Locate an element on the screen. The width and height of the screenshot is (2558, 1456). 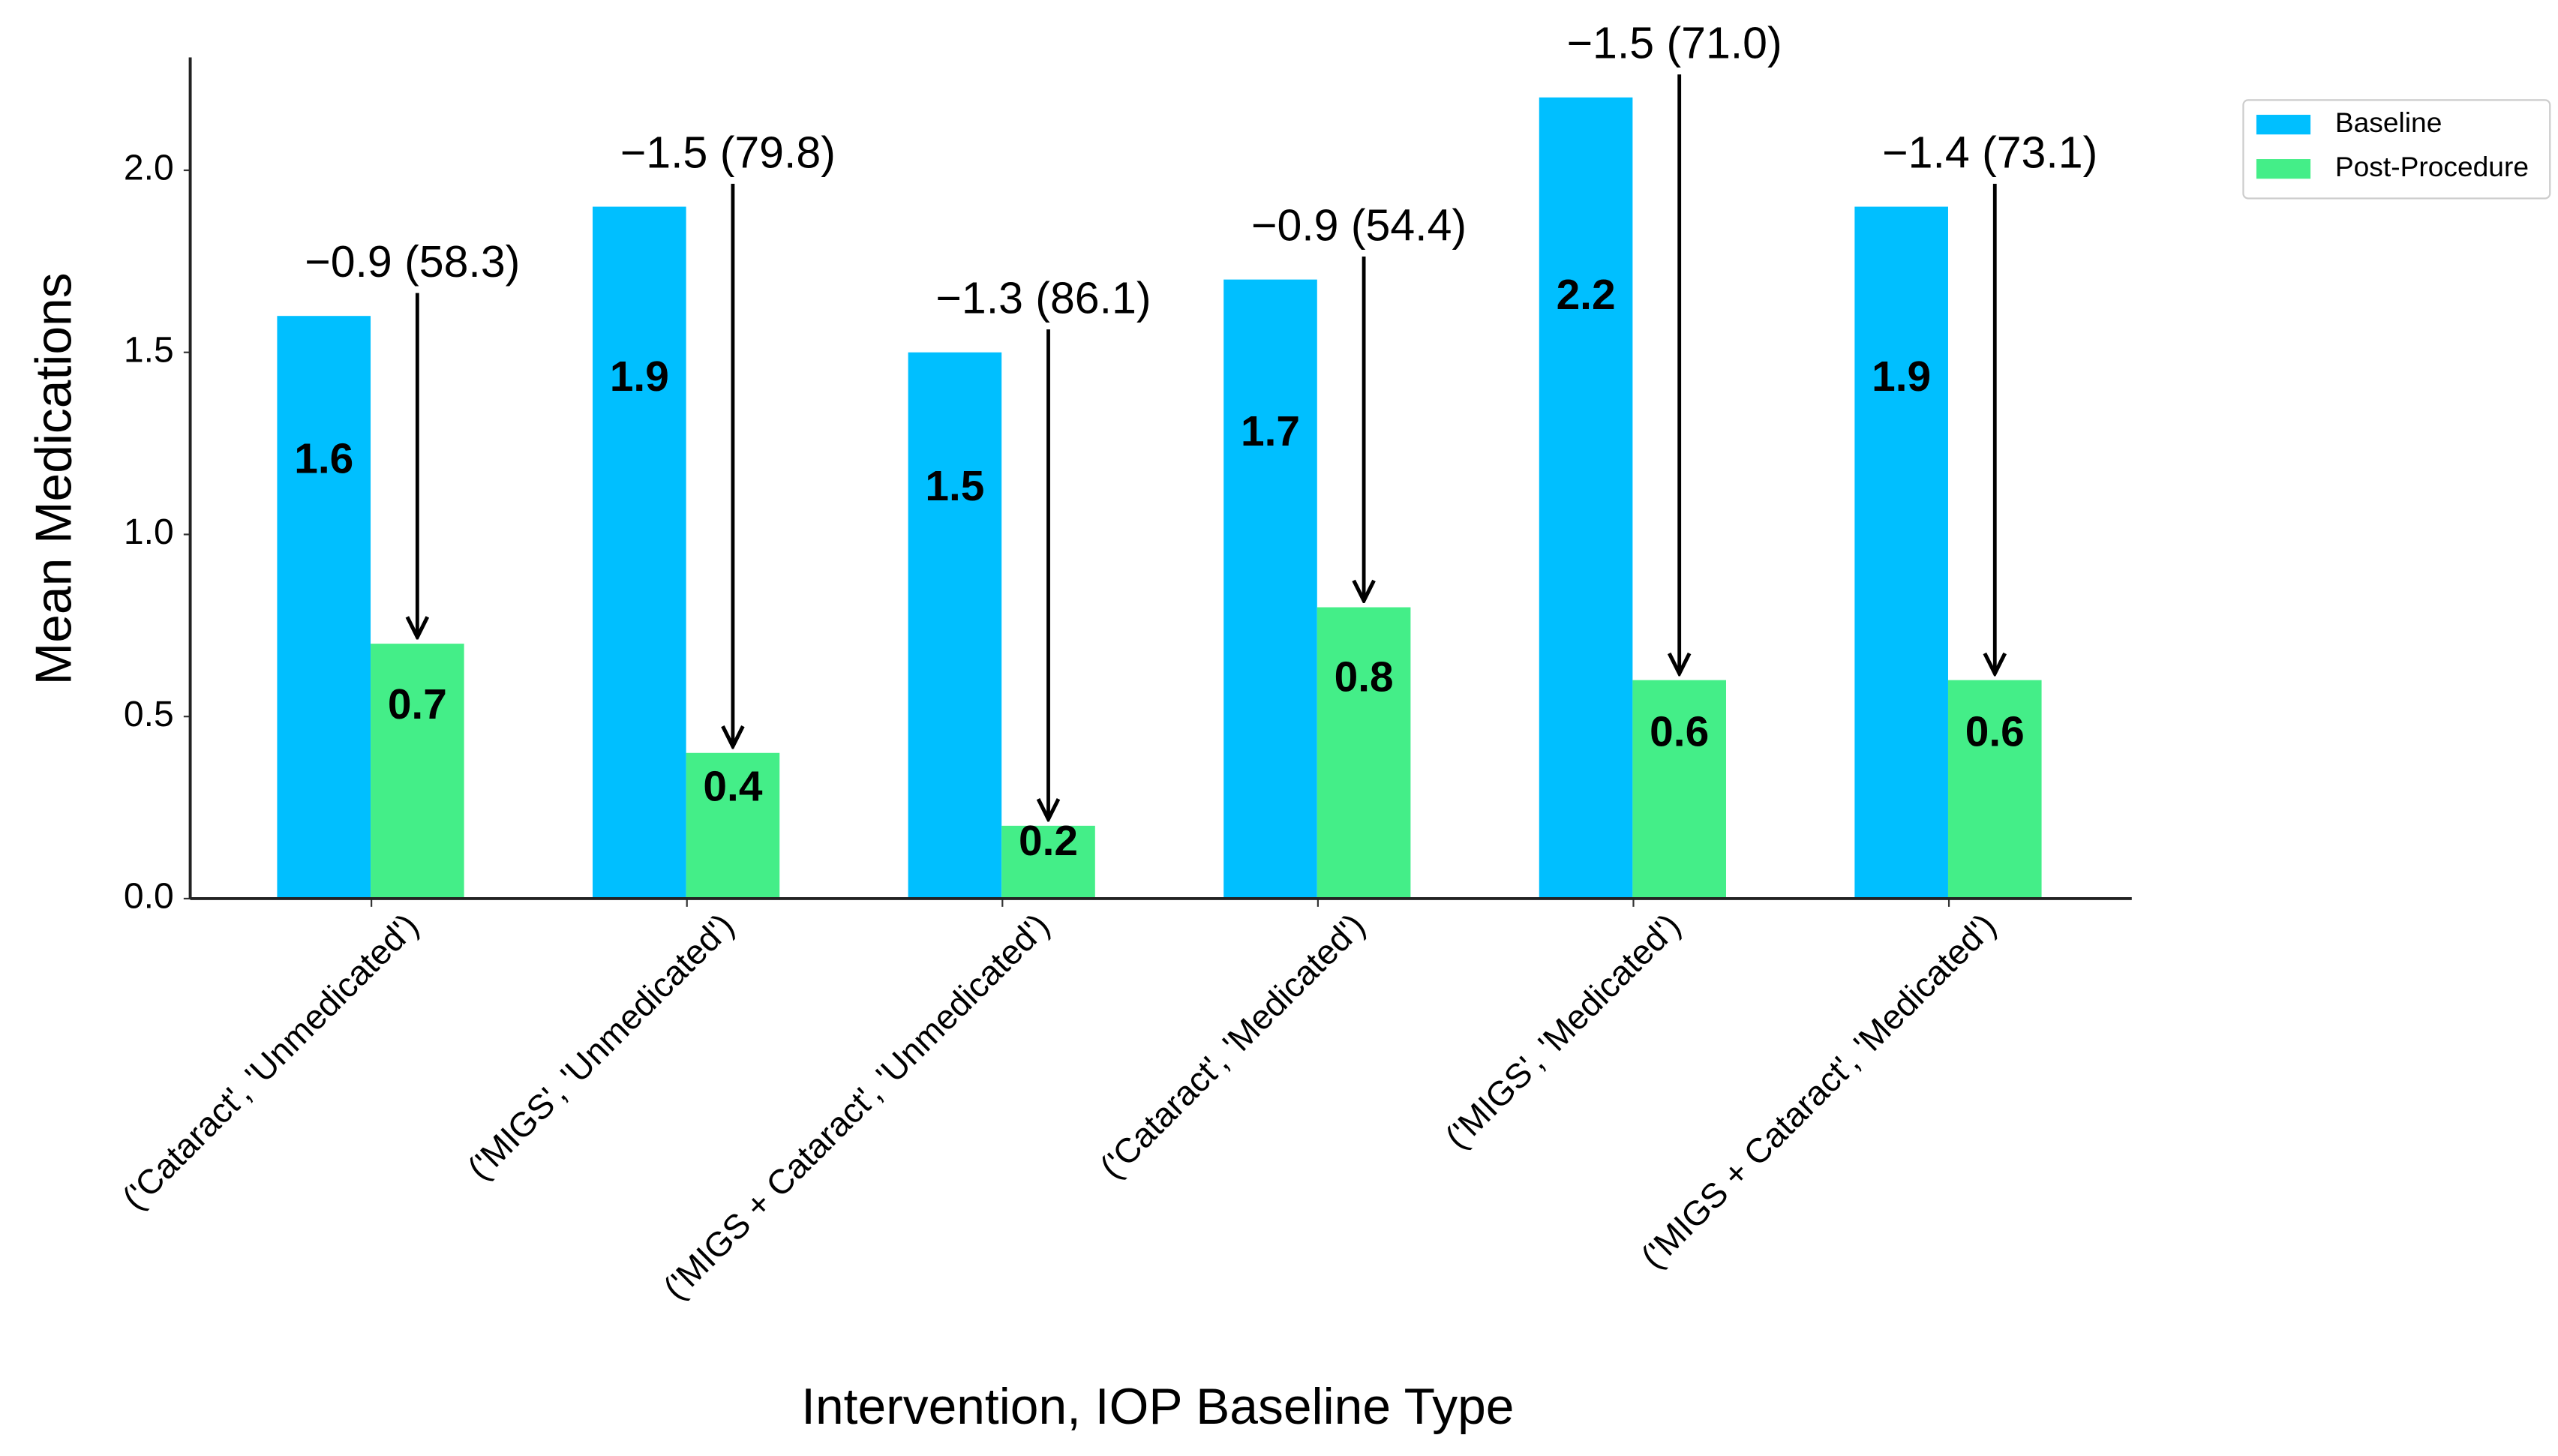
x-tick-label: ('MIGS + Cataract', 'Medicated') is located at coordinates (1818, 1090).